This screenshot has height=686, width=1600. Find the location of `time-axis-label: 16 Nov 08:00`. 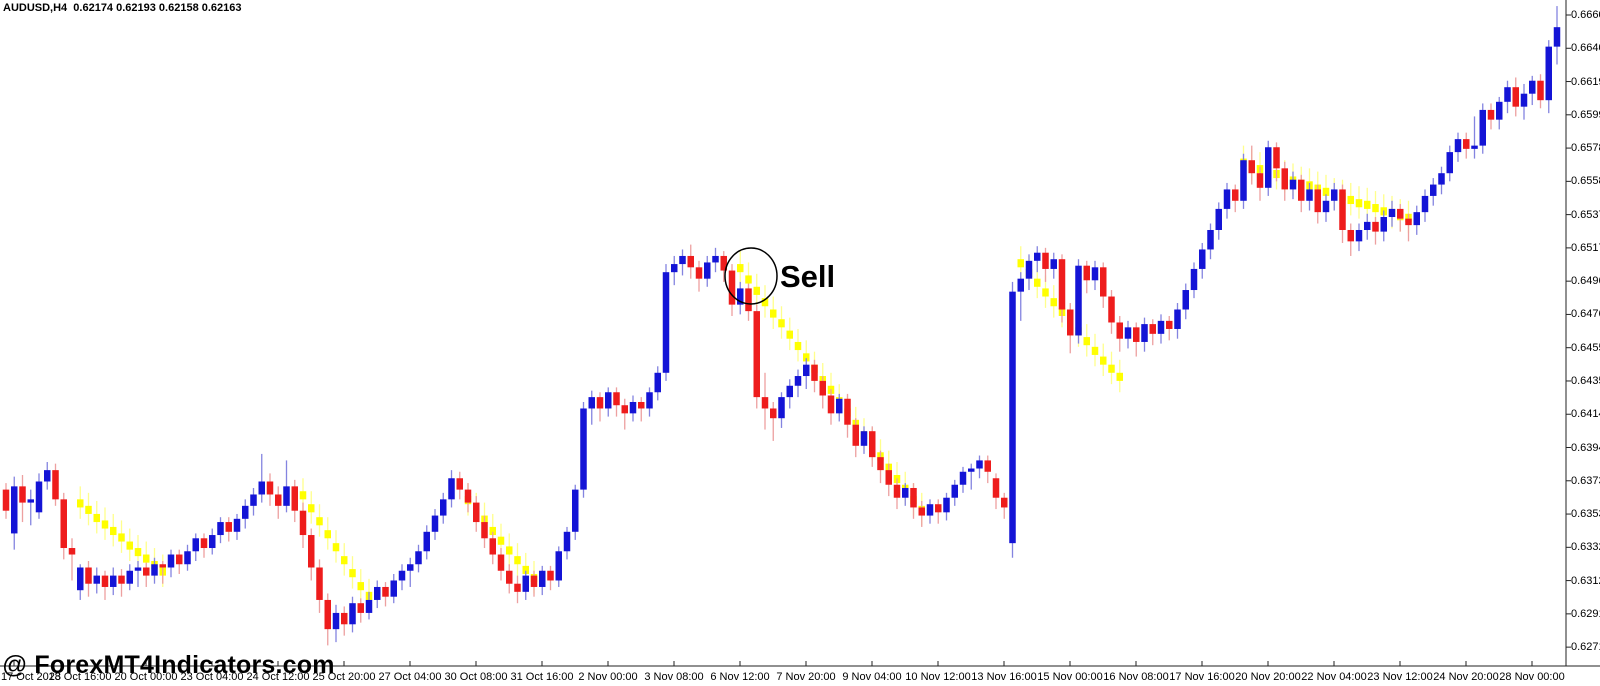

time-axis-label: 16 Nov 08:00 is located at coordinates (1136, 677).